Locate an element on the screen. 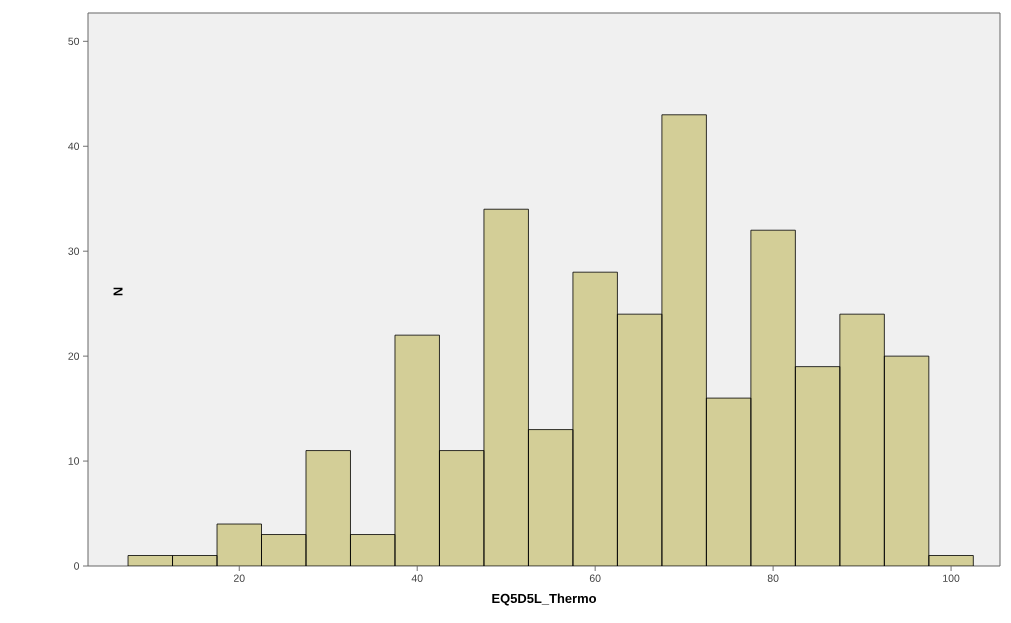  x-axis-title: EQ5D5L_Thermo is located at coordinates (544, 599).